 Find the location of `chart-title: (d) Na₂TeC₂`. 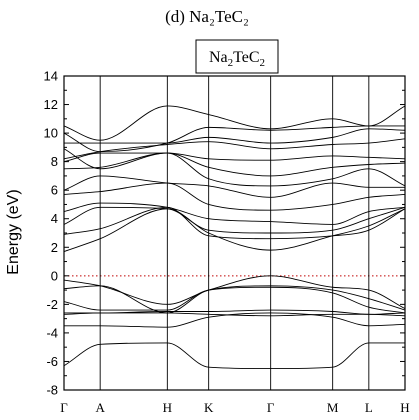

chart-title: (d) Na₂TeC₂ is located at coordinates (207, 16).